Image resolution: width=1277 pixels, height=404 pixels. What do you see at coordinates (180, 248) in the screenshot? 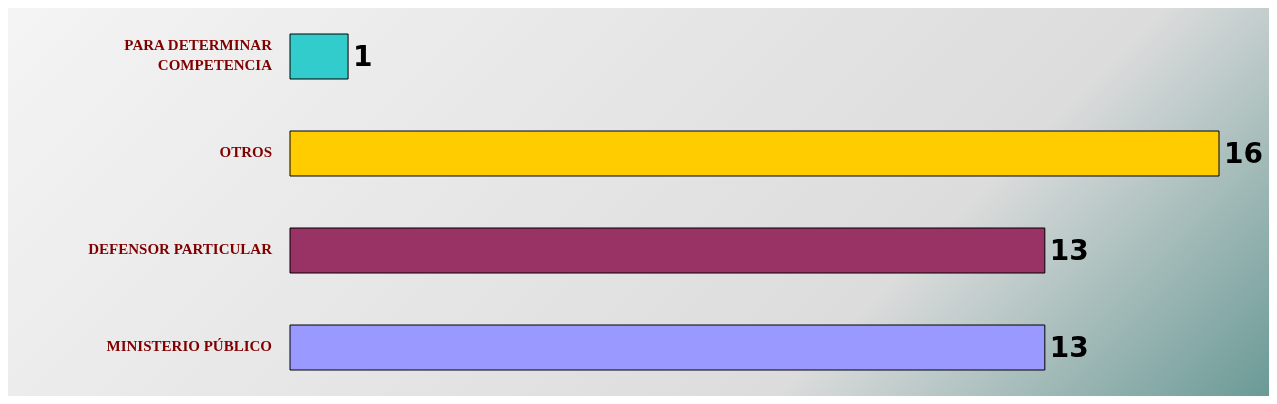
I see `y-tick-label: DEFENSOR PARTICULAR` at bounding box center [180, 248].